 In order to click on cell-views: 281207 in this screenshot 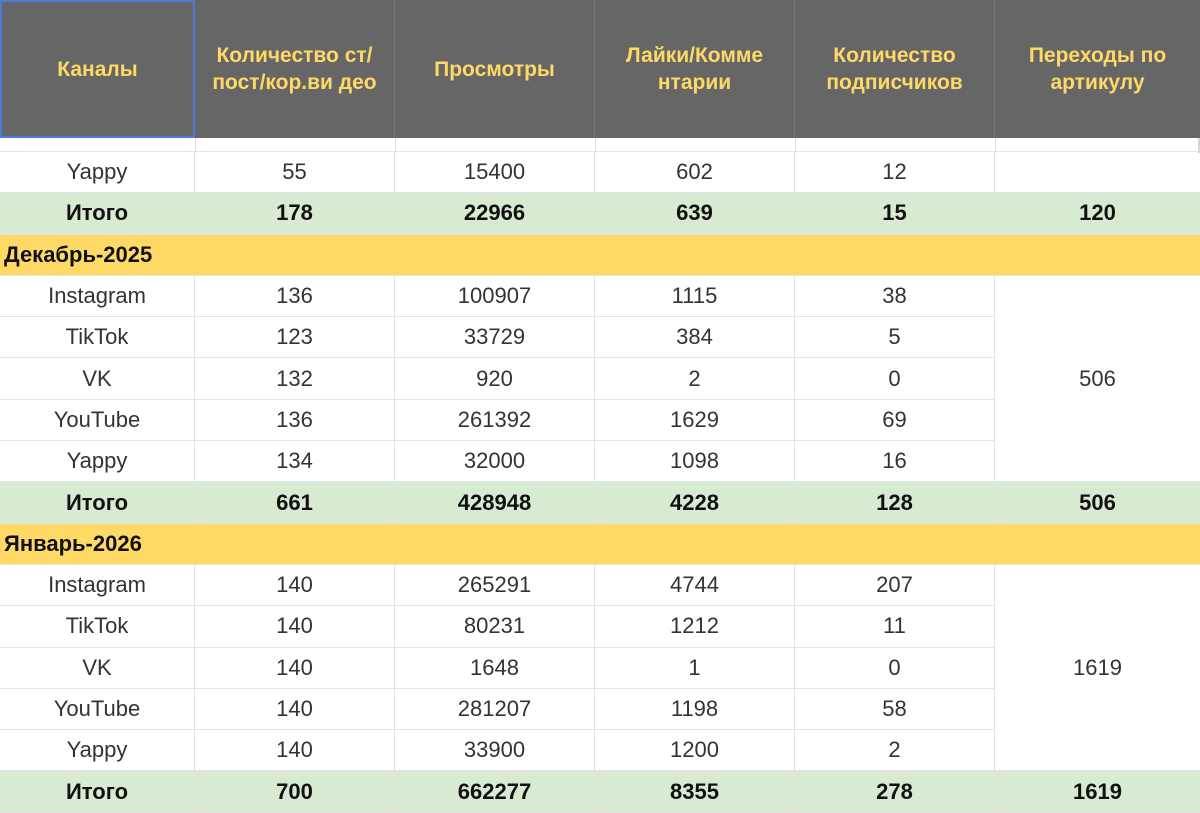, I will do `click(495, 709)`.